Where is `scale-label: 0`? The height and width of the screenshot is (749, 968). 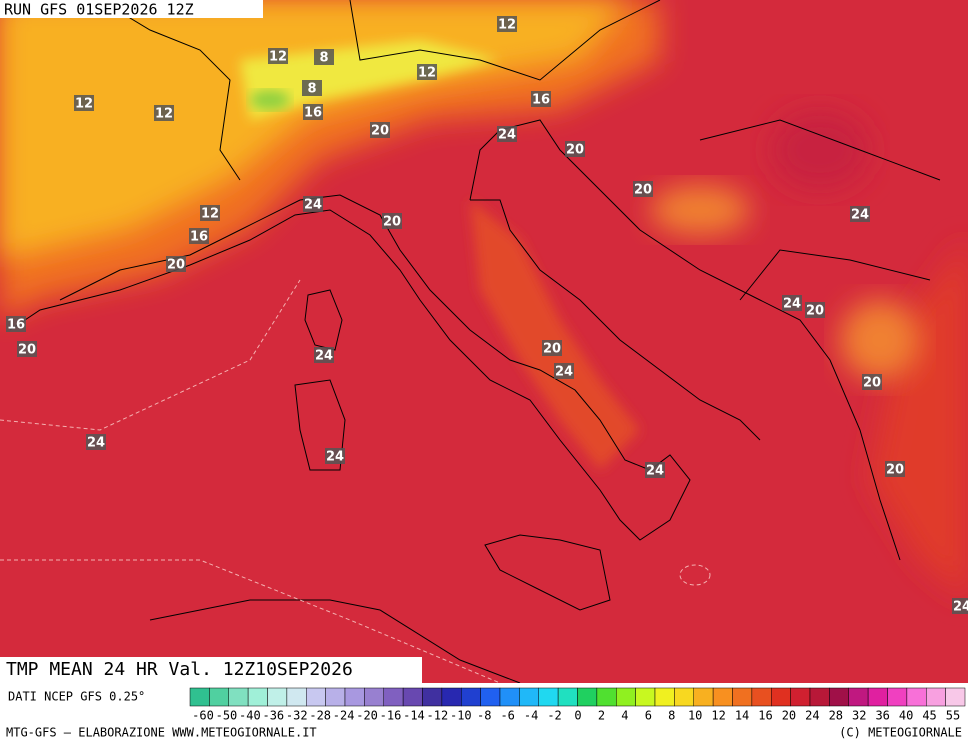 scale-label: 0 is located at coordinates (577, 716).